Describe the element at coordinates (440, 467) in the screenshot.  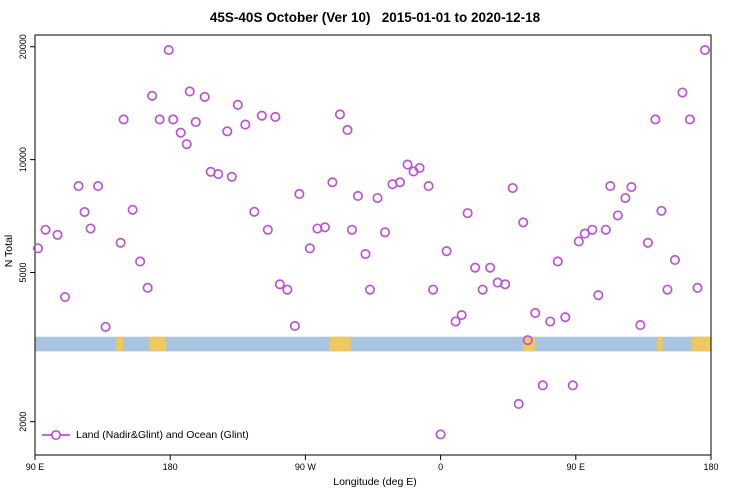
I see `x-tick-label: 0` at that location.